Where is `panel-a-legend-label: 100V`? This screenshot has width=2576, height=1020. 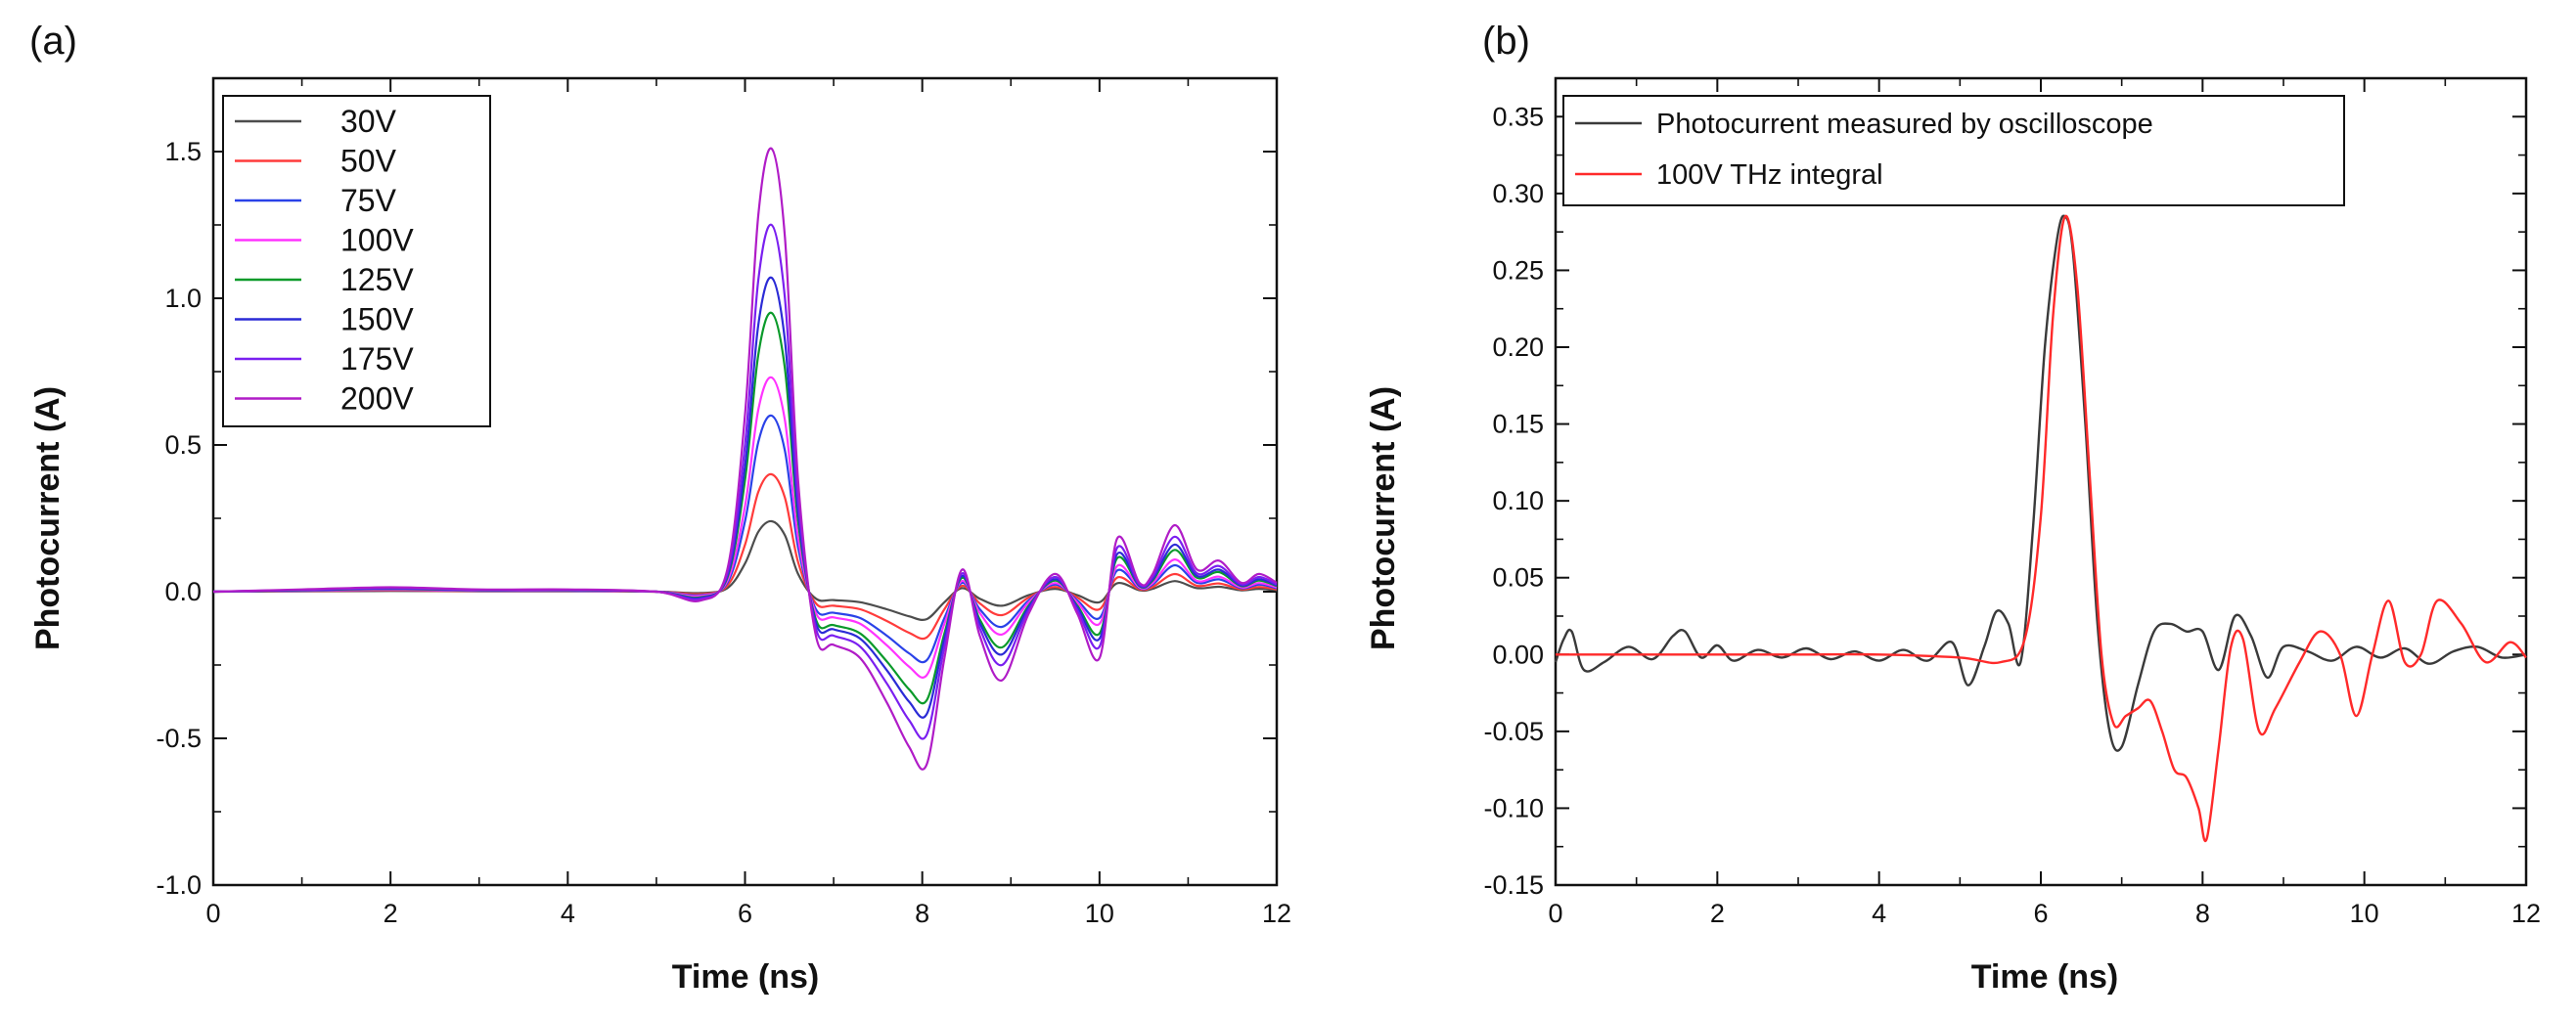
panel-a-legend-label: 100V is located at coordinates (377, 240).